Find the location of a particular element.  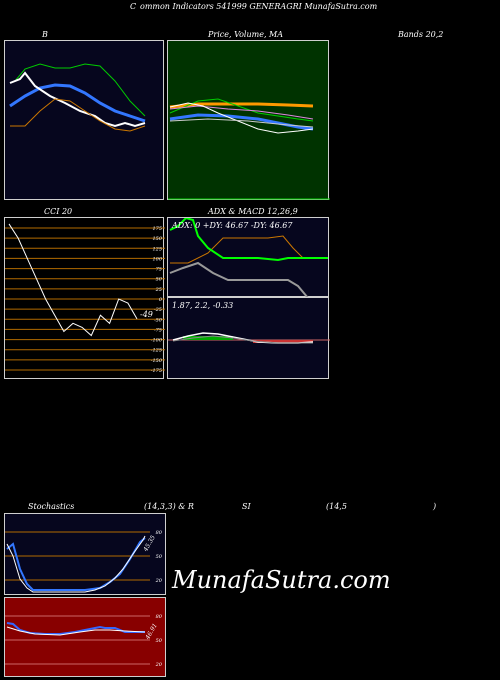

adx-macd-label: ADX & MACD 12,26,9 is located at coordinates (253, 211).